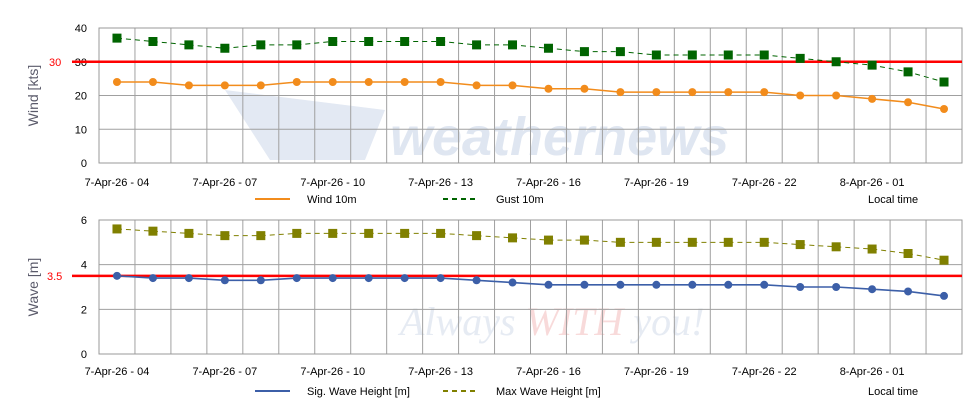  I want to click on y-tick-label: 6, so click(84, 221).